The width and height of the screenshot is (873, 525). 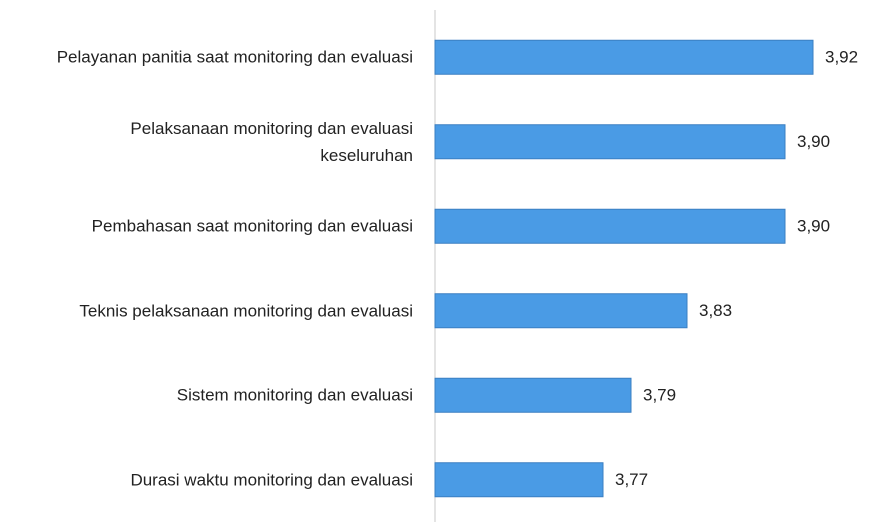 What do you see at coordinates (841, 57) in the screenshot?
I see `value-label: 3,92` at bounding box center [841, 57].